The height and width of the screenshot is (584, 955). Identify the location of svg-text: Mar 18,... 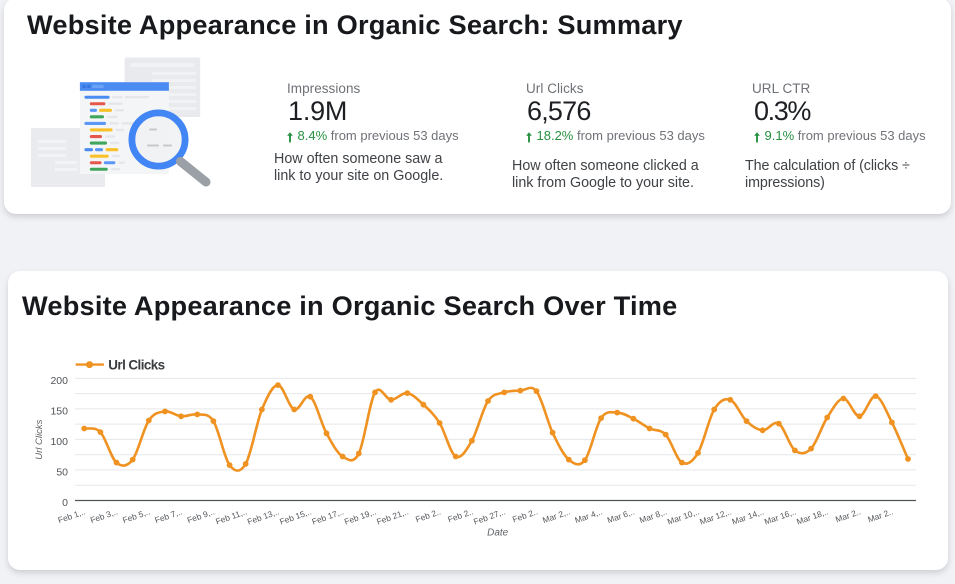
(812, 516).